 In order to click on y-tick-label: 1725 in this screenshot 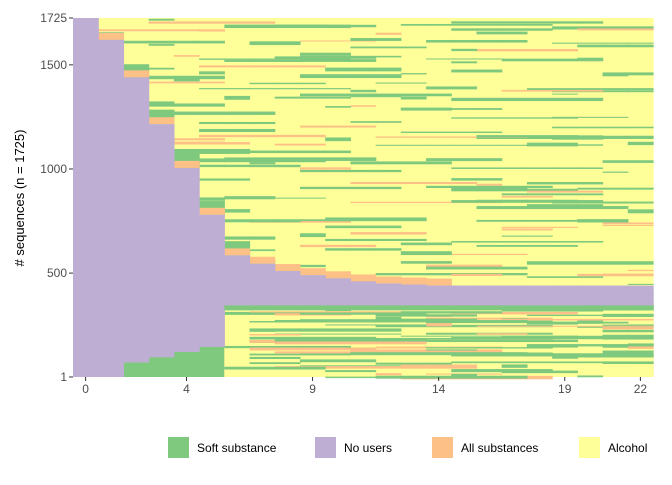, I will do `click(53, 18)`.